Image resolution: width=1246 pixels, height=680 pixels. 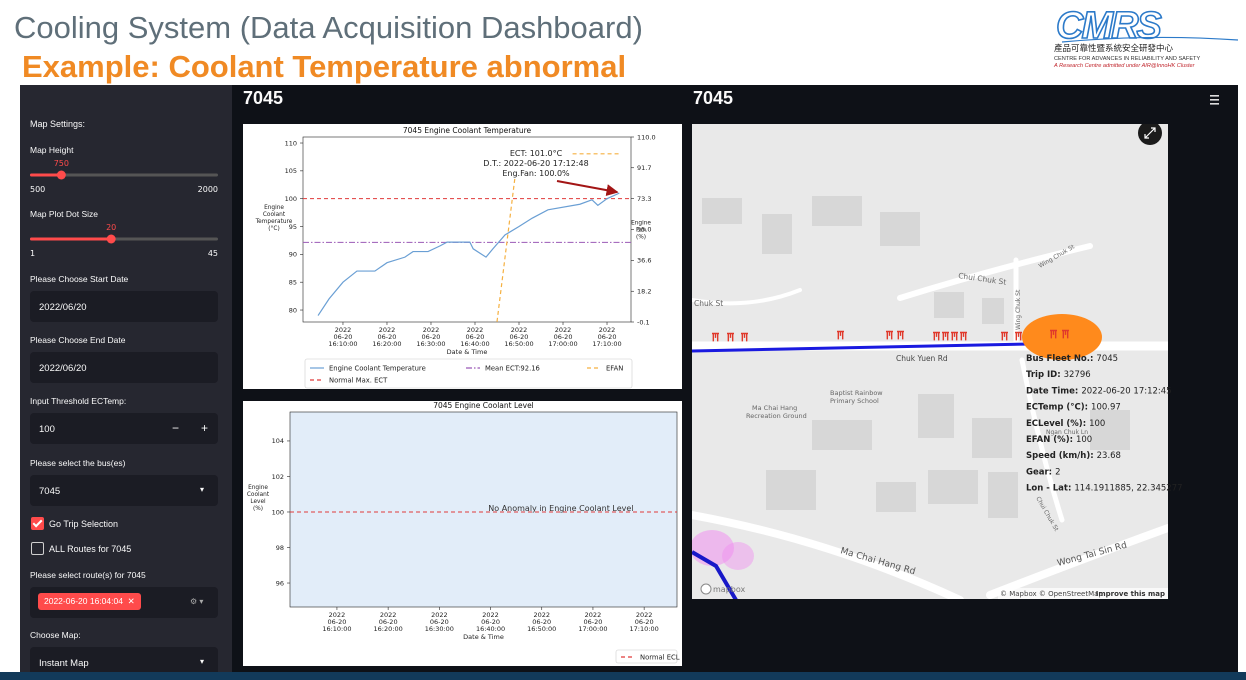 I want to click on y2-tick-label: 36.6, so click(x=644, y=261).